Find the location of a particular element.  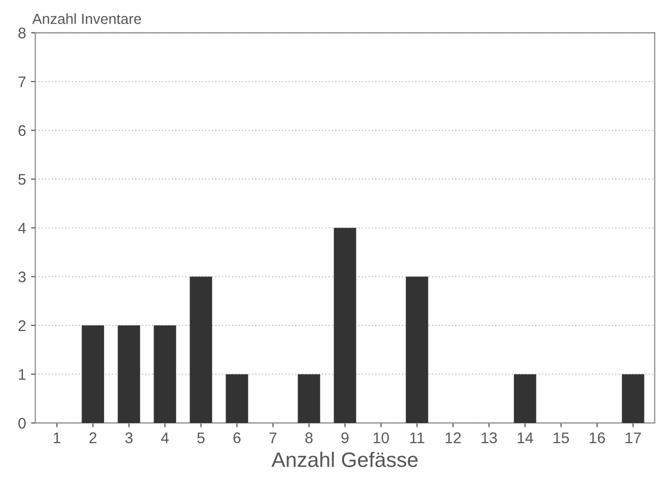

x-tick-label: 5 is located at coordinates (201, 438).